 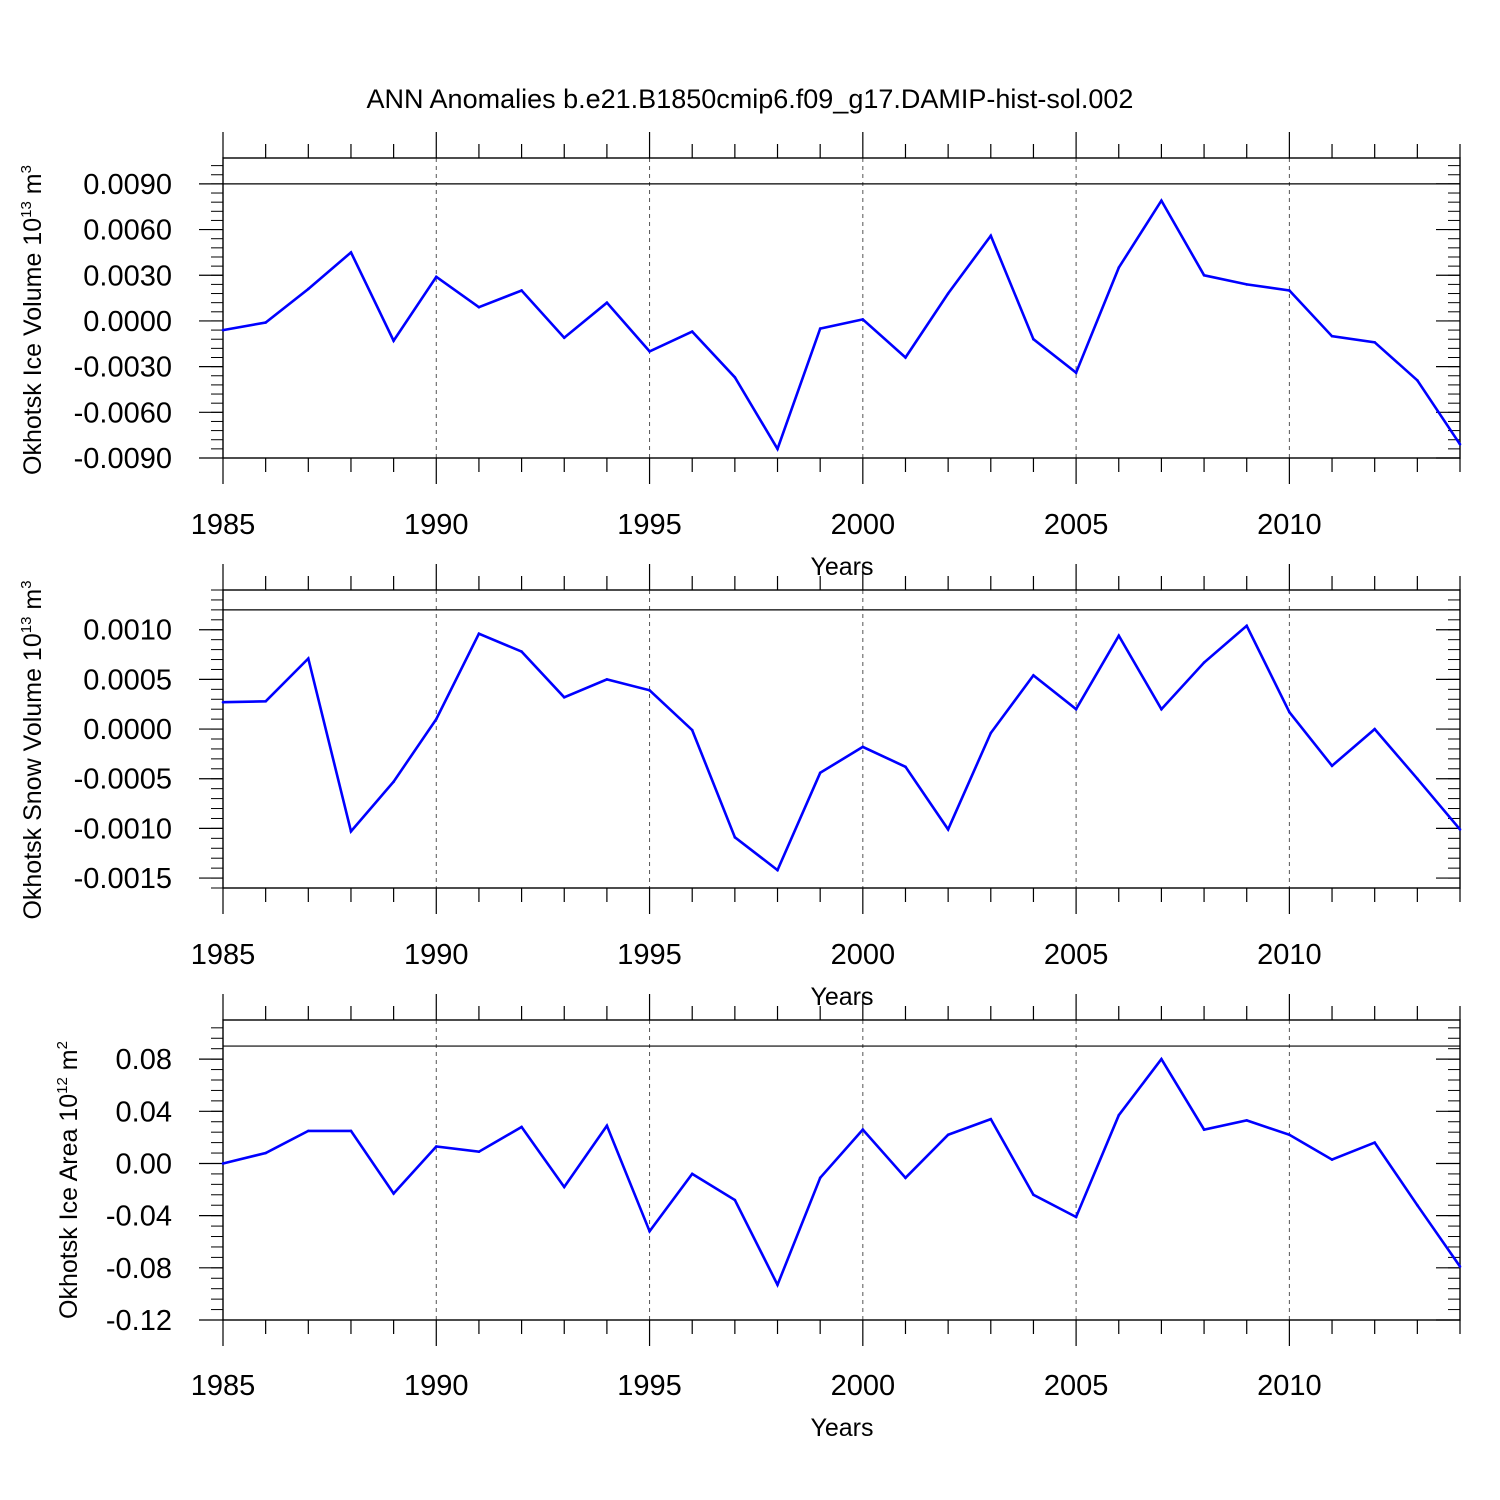 What do you see at coordinates (144, 1112) in the screenshot?
I see `y-tick-label: 0.04` at bounding box center [144, 1112].